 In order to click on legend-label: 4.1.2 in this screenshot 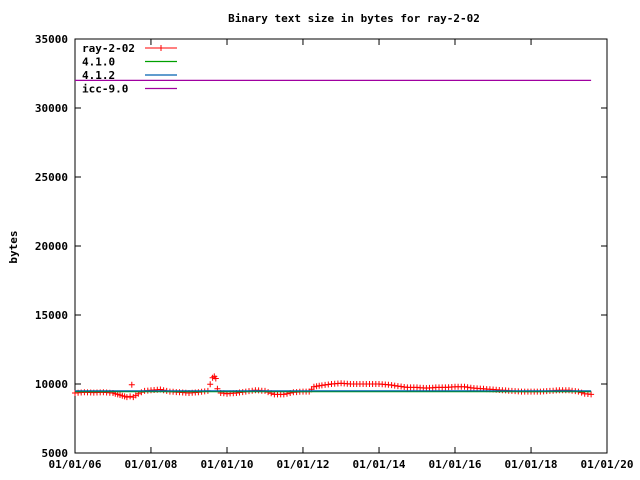, I will do `click(98, 75)`.